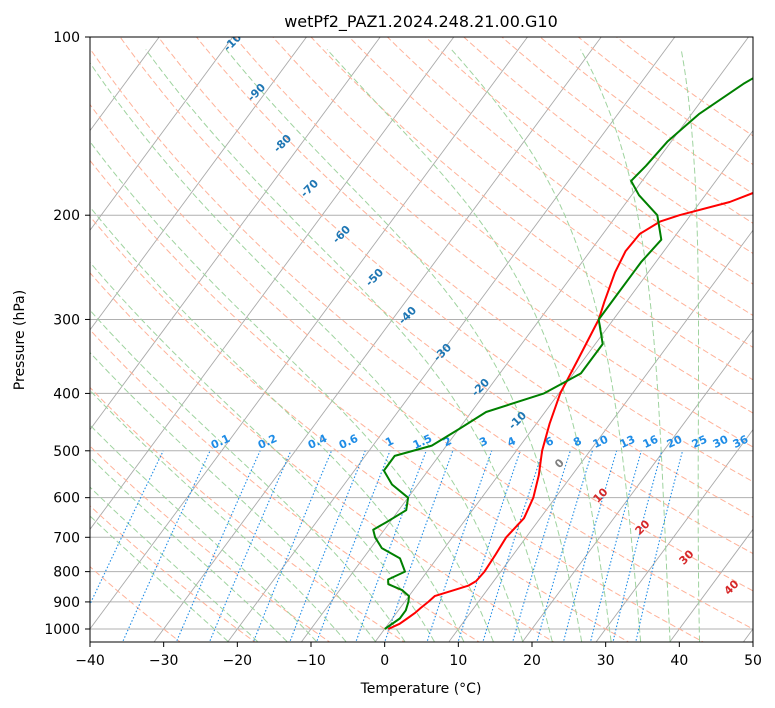  I want to click on x-axis: −40 −30 −20 −10 0 10 20 30 40 50, so click(418, 655).